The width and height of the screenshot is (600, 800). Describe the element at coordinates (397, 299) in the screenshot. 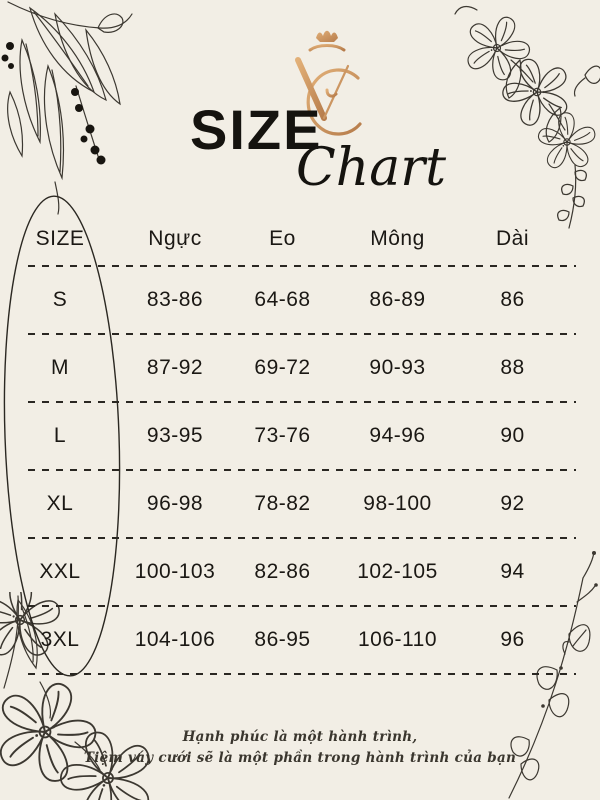

I see `hip-value: 86-89` at that location.